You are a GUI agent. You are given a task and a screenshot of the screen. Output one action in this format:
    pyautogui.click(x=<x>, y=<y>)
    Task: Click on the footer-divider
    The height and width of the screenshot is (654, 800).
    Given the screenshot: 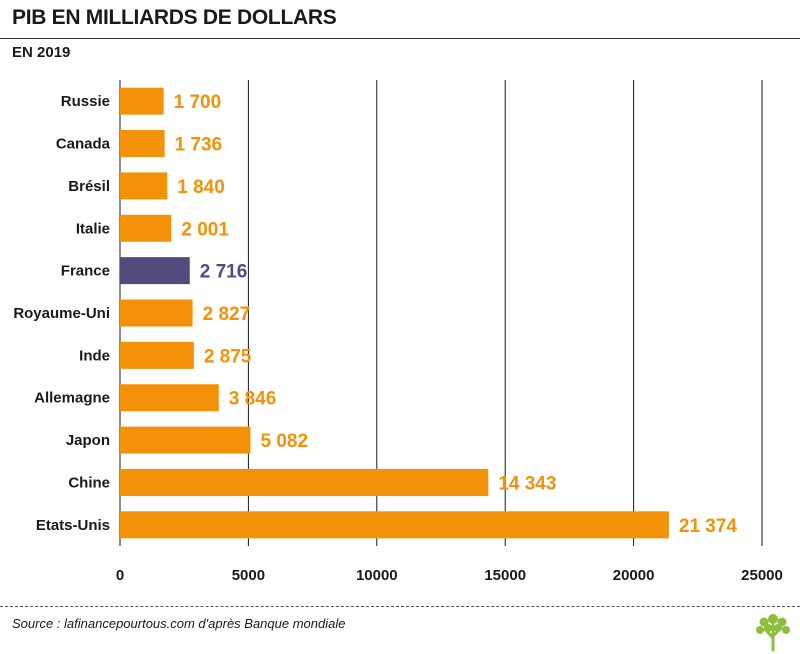 What is the action you would take?
    pyautogui.click(x=400, y=606)
    